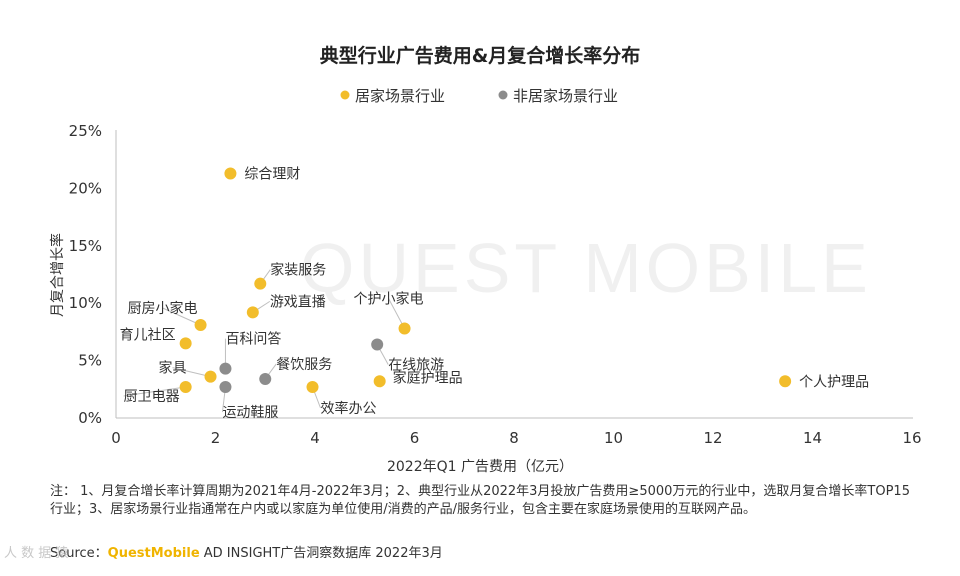 This screenshot has width=960, height=576. I want to click on y-tick-label: 5%, so click(90, 361).